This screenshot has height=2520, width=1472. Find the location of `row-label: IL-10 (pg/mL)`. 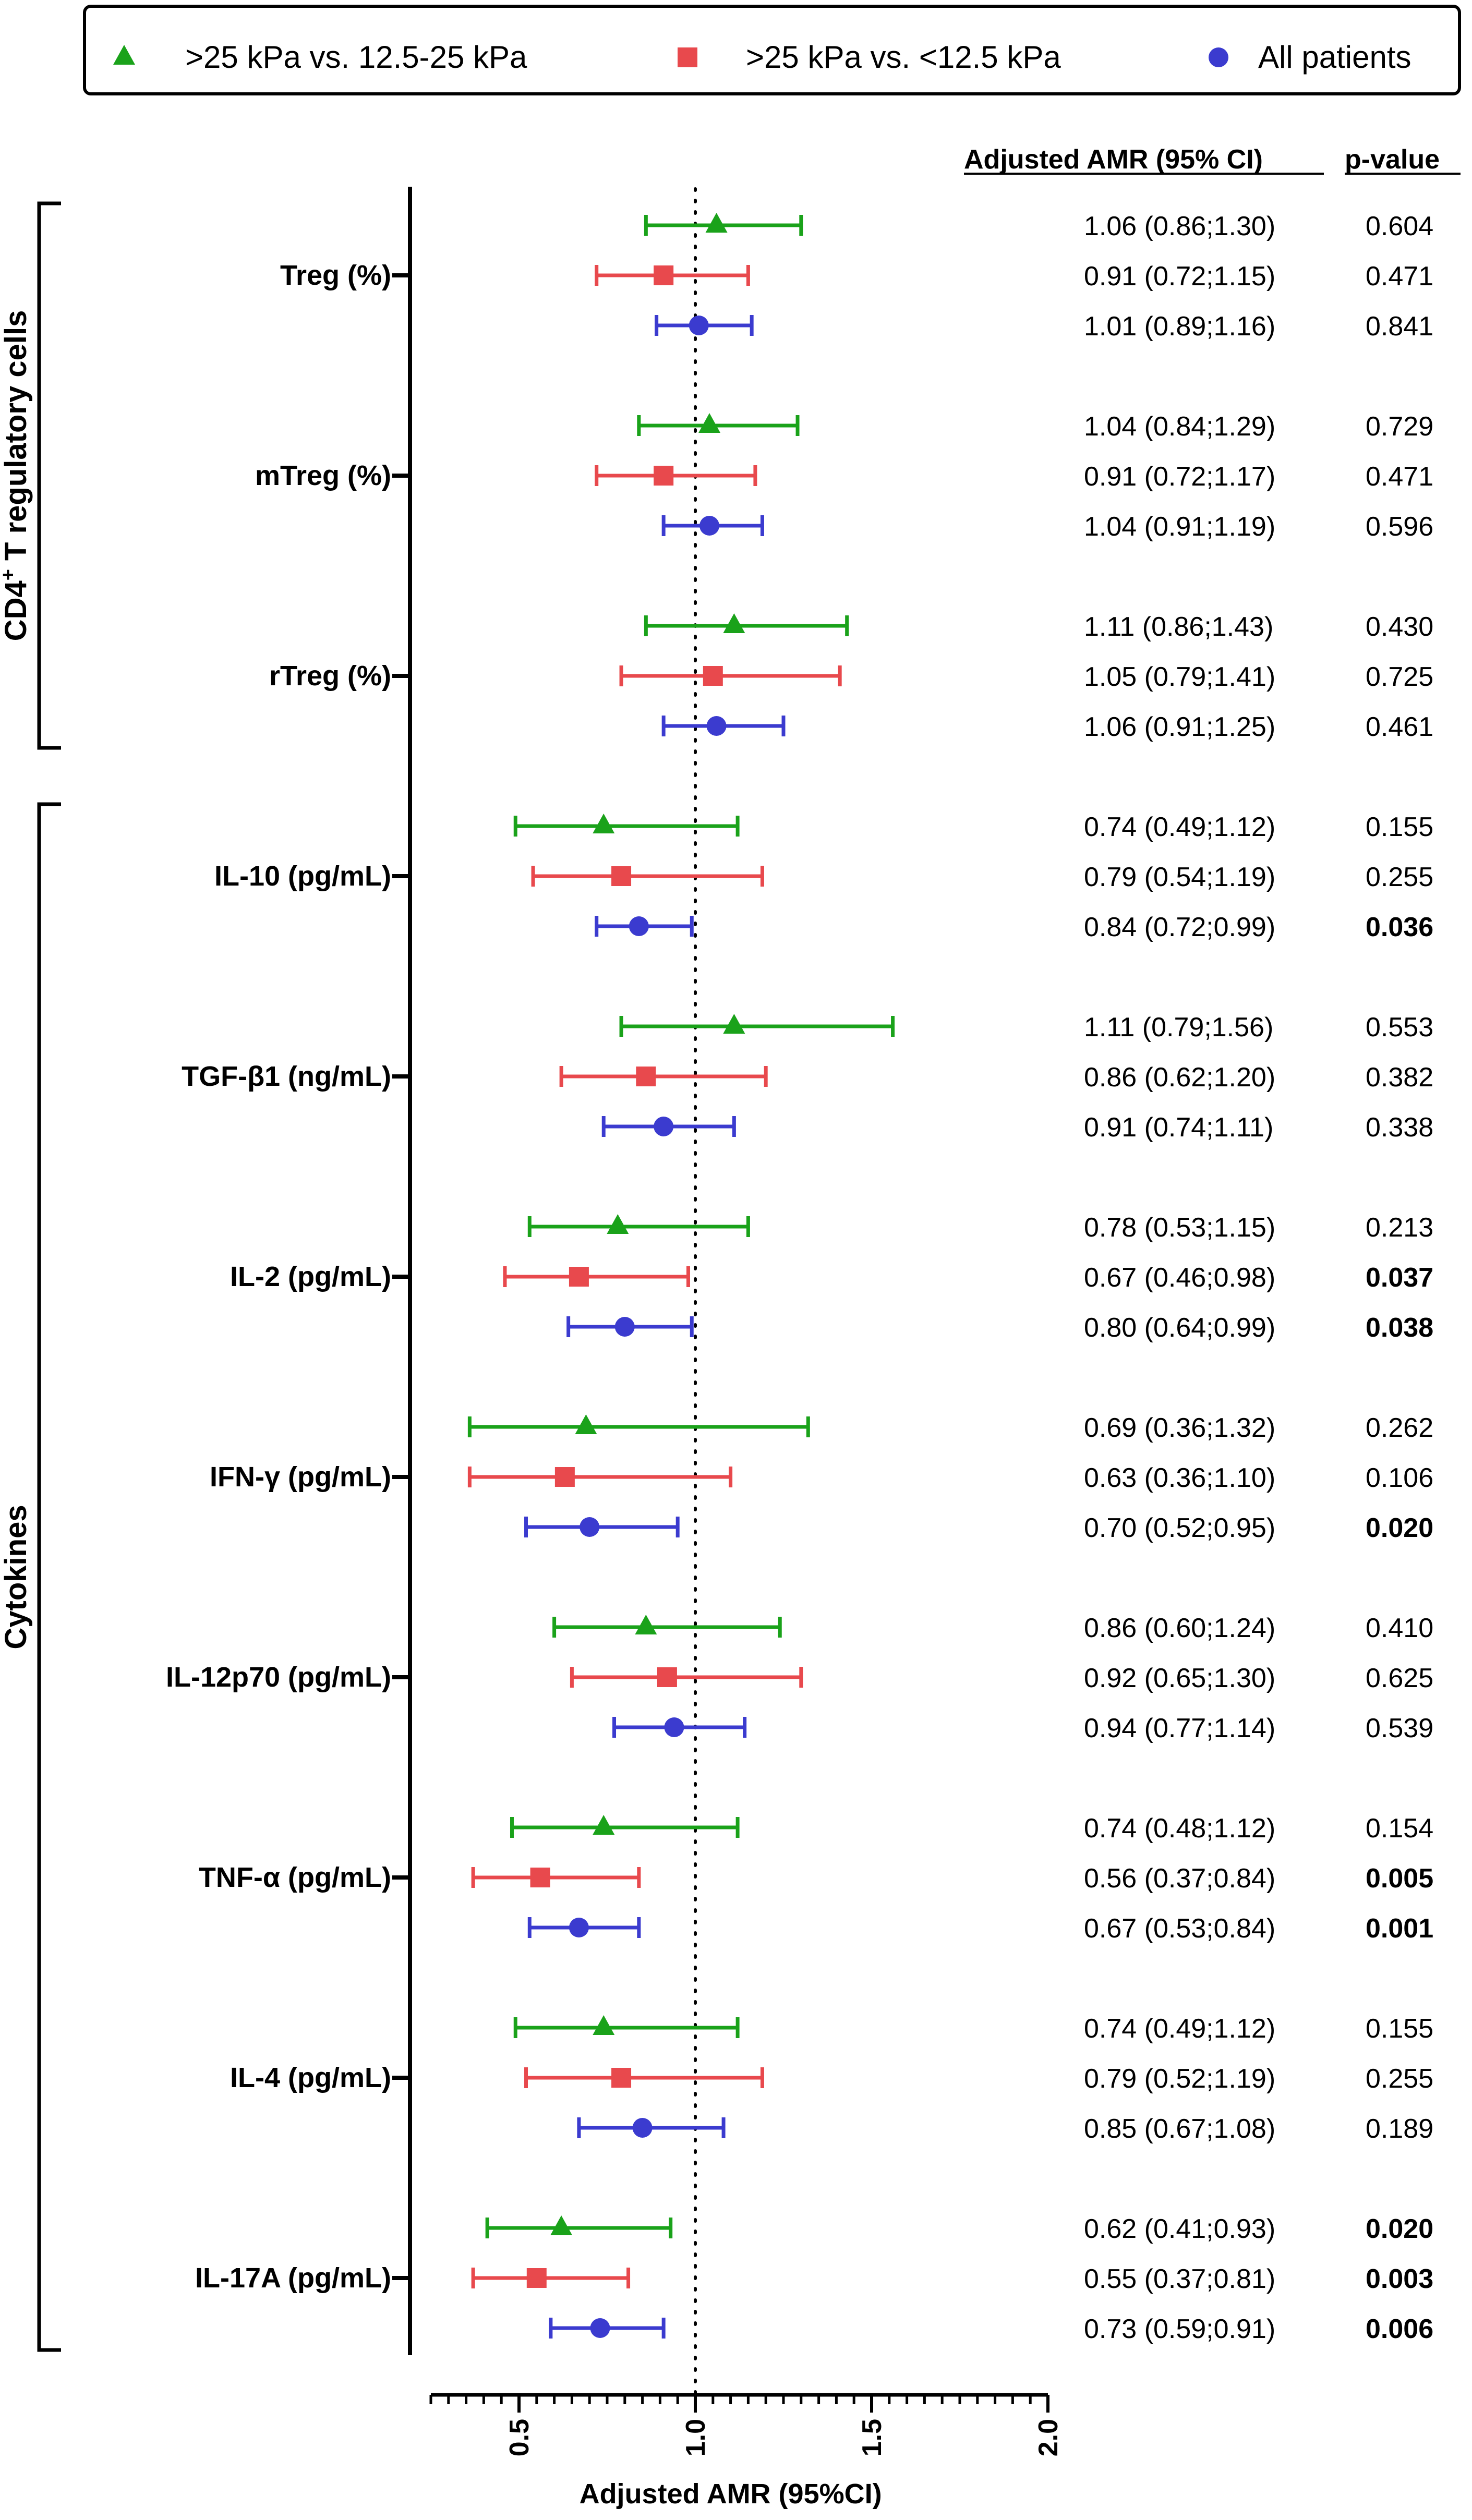

row-label: IL-10 (pg/mL) is located at coordinates (302, 877).